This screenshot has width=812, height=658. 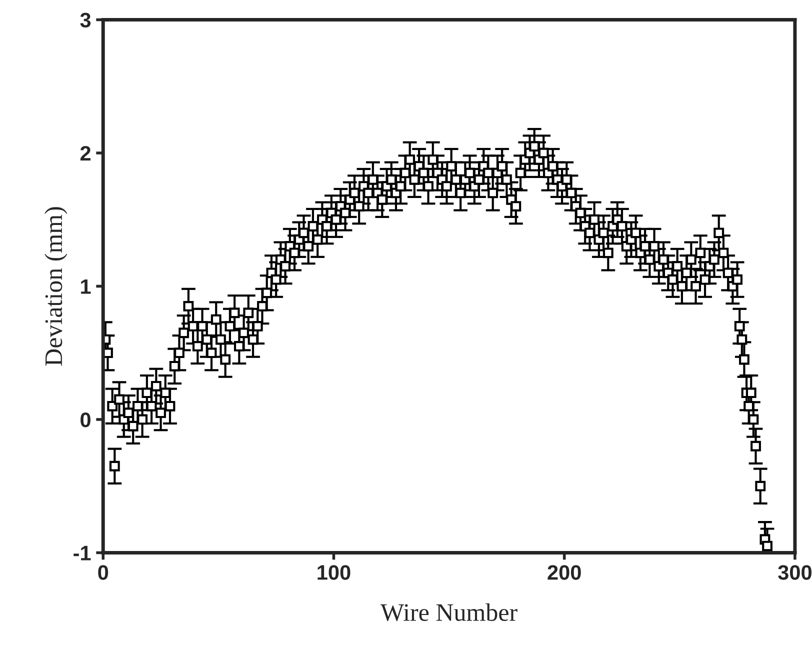 I want to click on x-tick-label: 0, so click(x=103, y=572).